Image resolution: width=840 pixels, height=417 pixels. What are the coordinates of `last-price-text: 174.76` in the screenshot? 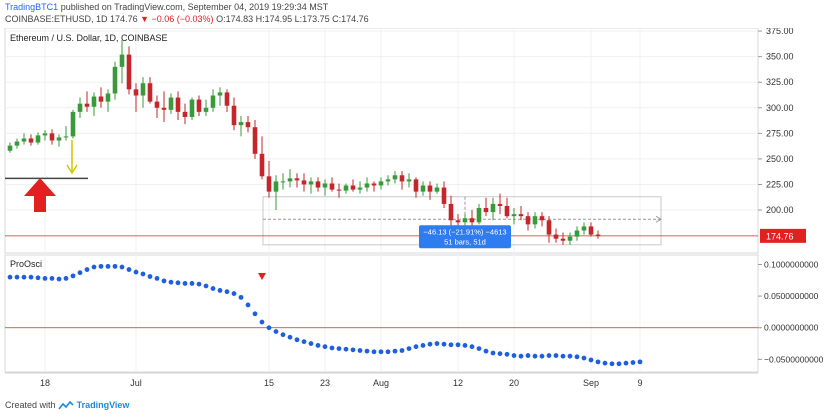 It's located at (124, 19).